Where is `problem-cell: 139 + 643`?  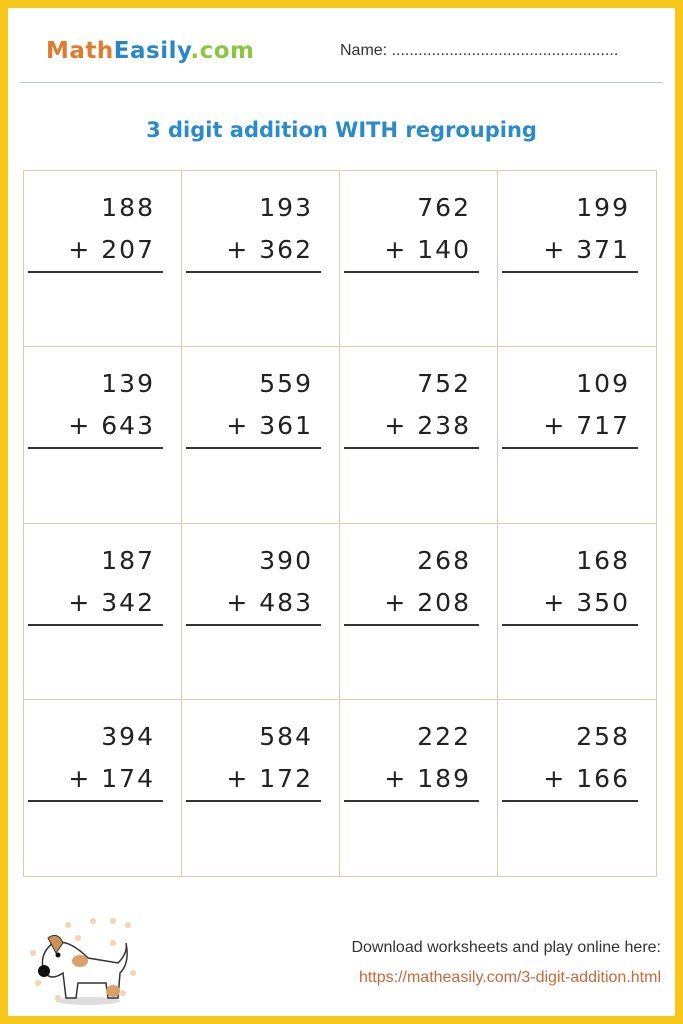 problem-cell: 139 + 643 is located at coordinates (103, 435).